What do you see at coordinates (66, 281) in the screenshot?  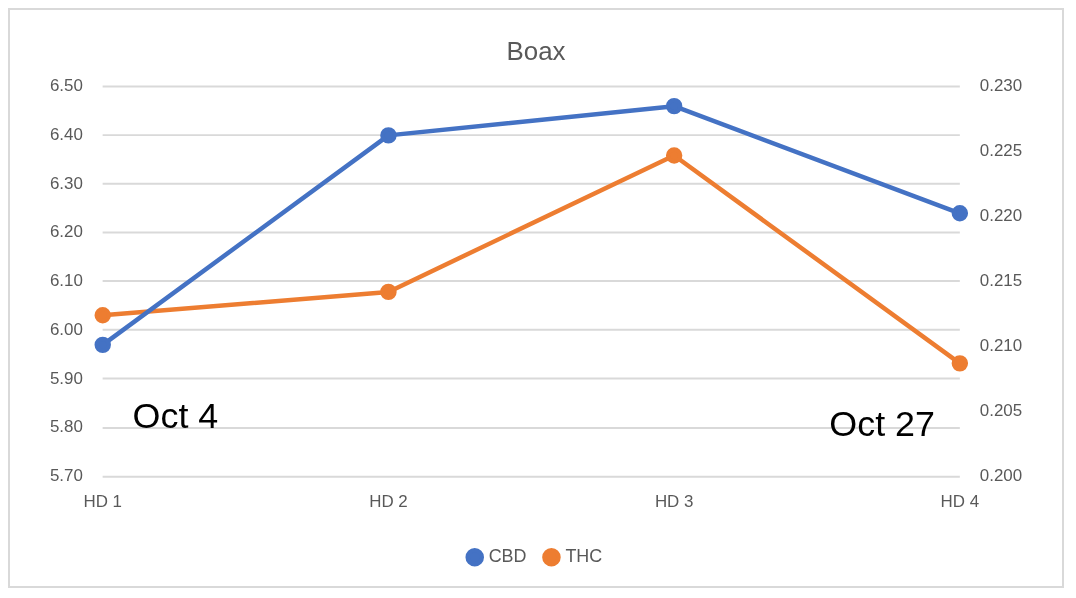 I see `y-tick-label: 6.10` at bounding box center [66, 281].